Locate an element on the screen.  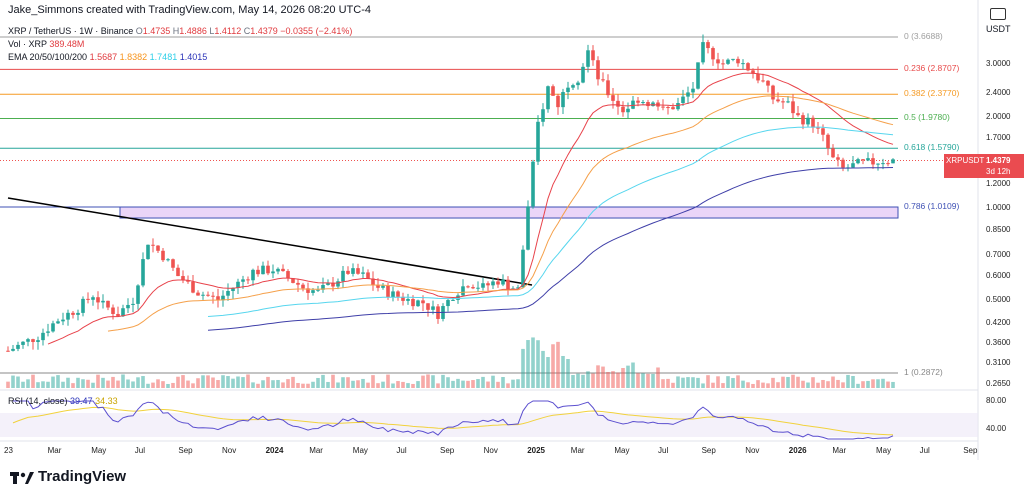
price-tick: 2.4000 is located at coordinates (998, 92).